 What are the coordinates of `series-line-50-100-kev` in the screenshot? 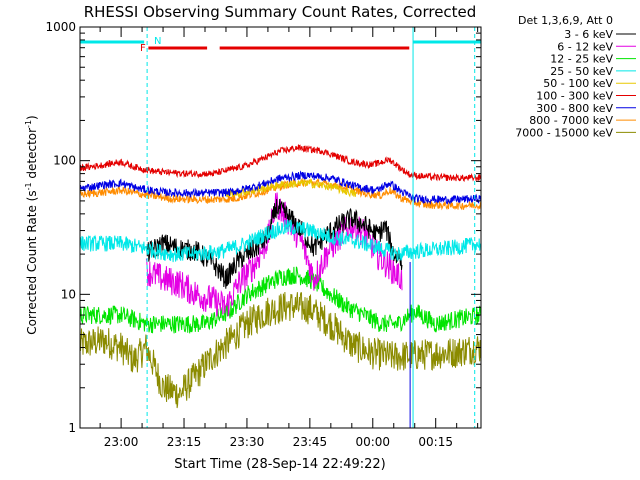 It's located at (291, 188).